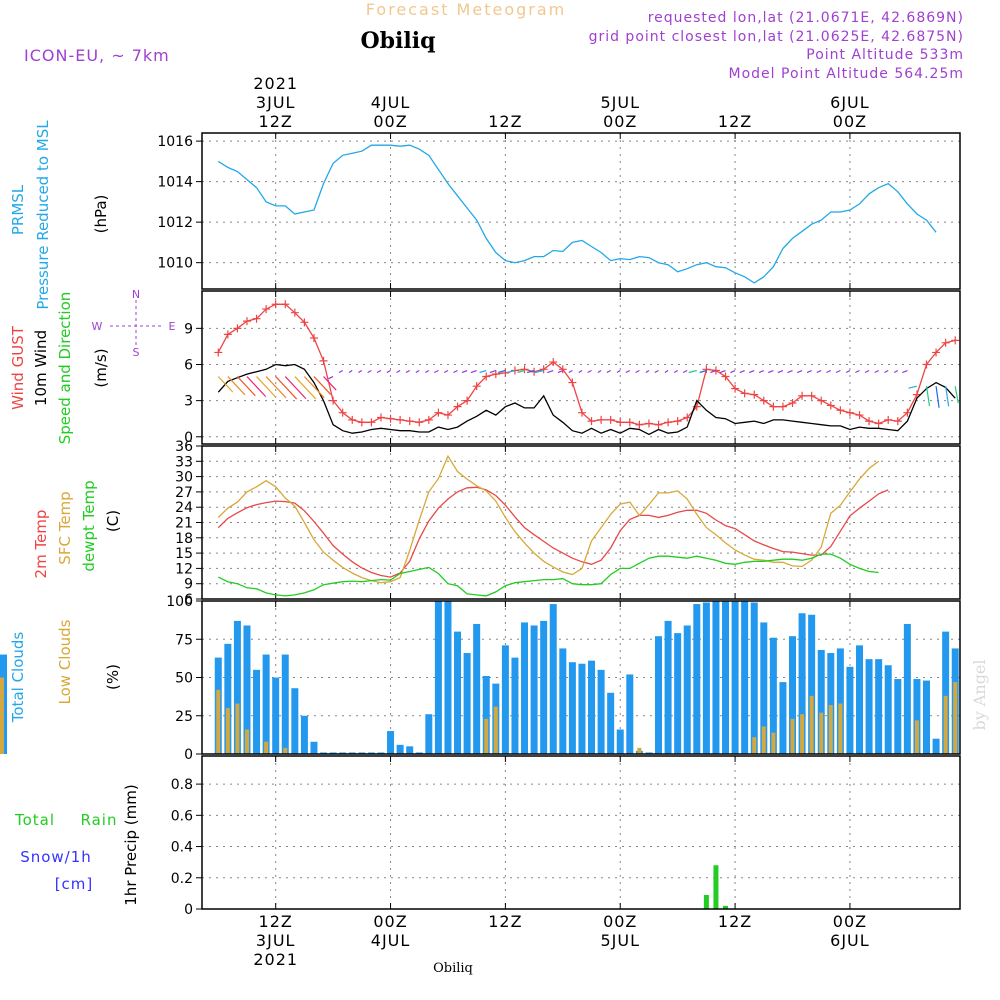 This screenshot has width=1000, height=1000. Describe the element at coordinates (453, 968) in the screenshot. I see `footer-location: Obiliq` at that location.